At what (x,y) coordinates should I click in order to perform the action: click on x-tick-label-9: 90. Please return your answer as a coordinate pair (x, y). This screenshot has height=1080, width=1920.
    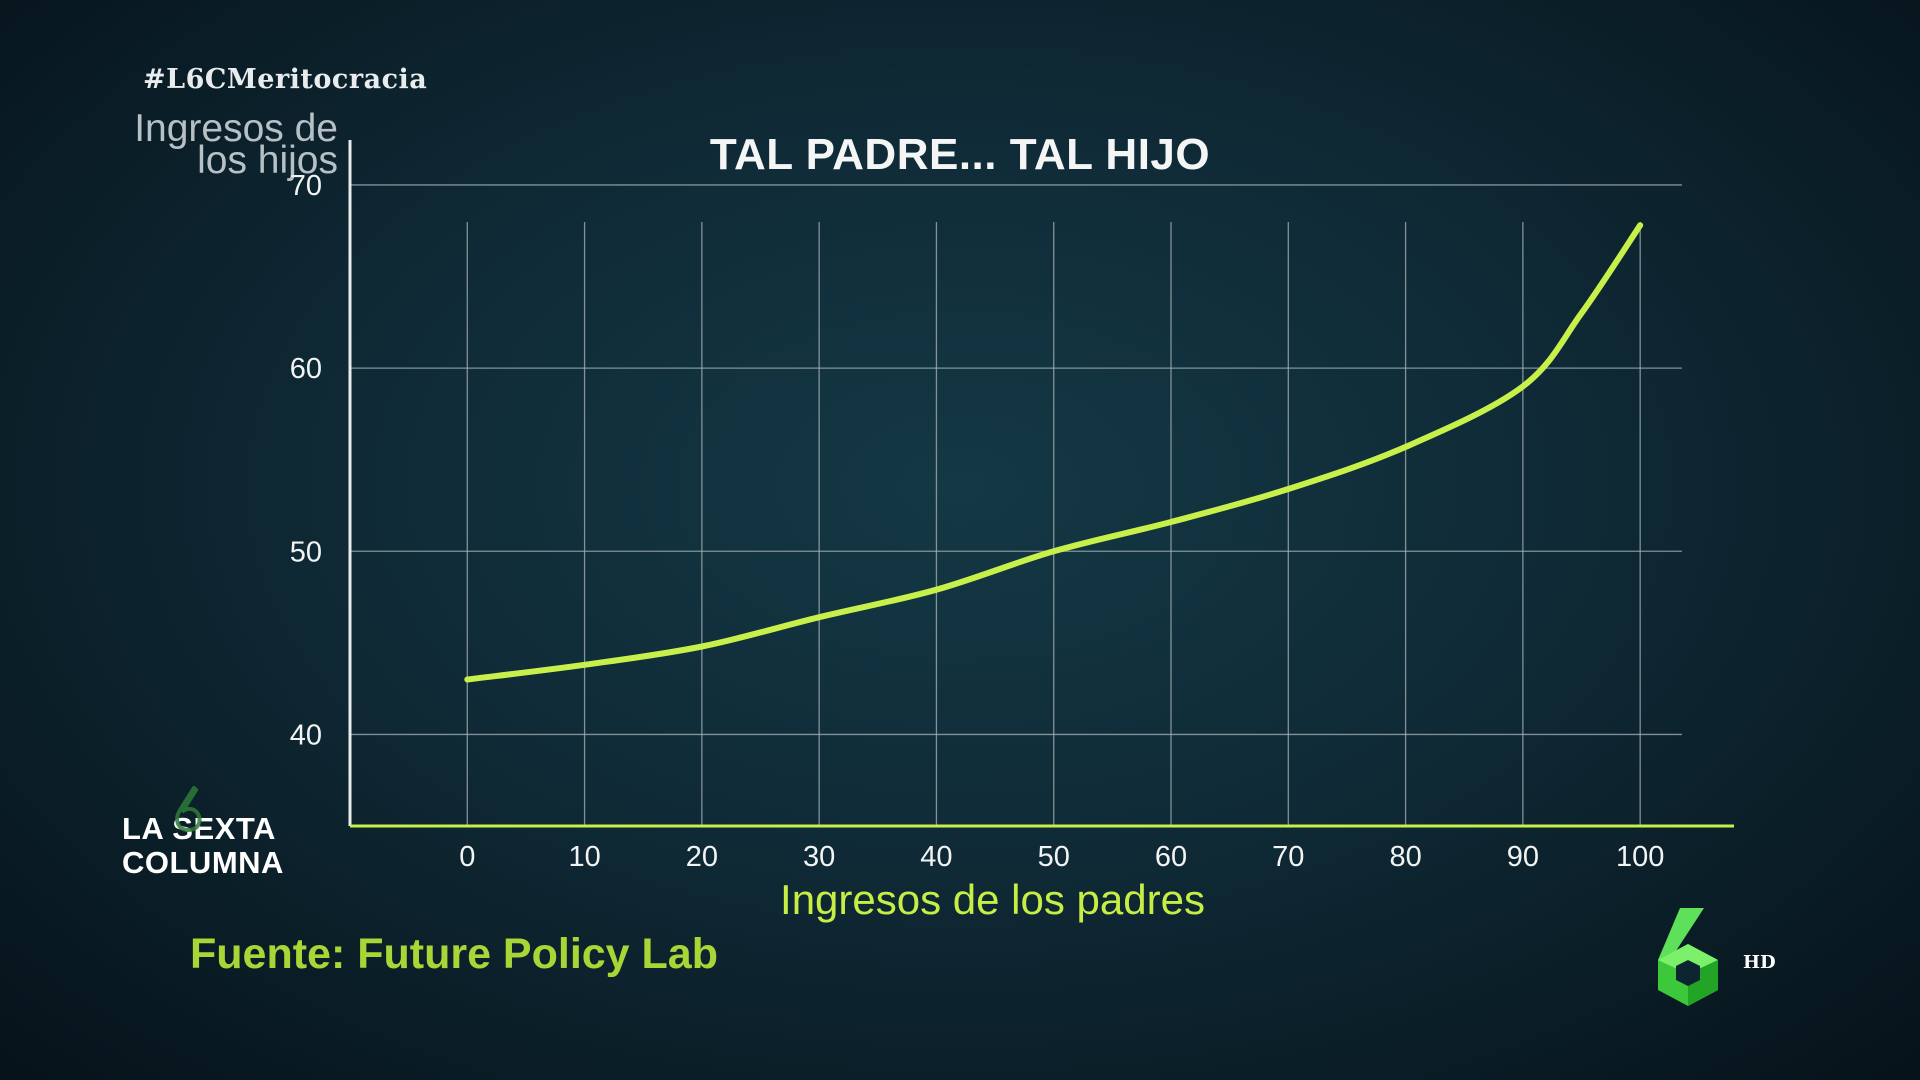
    Looking at the image, I should click on (1523, 857).